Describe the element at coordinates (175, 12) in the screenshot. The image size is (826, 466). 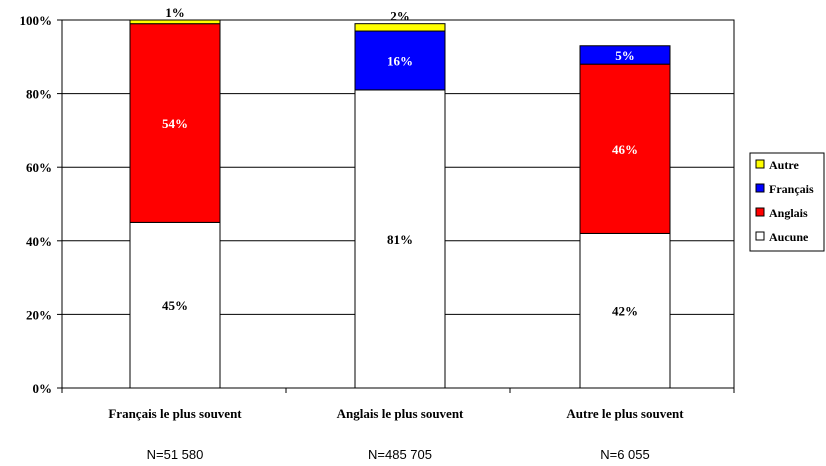
I see `data-label: 1%` at that location.